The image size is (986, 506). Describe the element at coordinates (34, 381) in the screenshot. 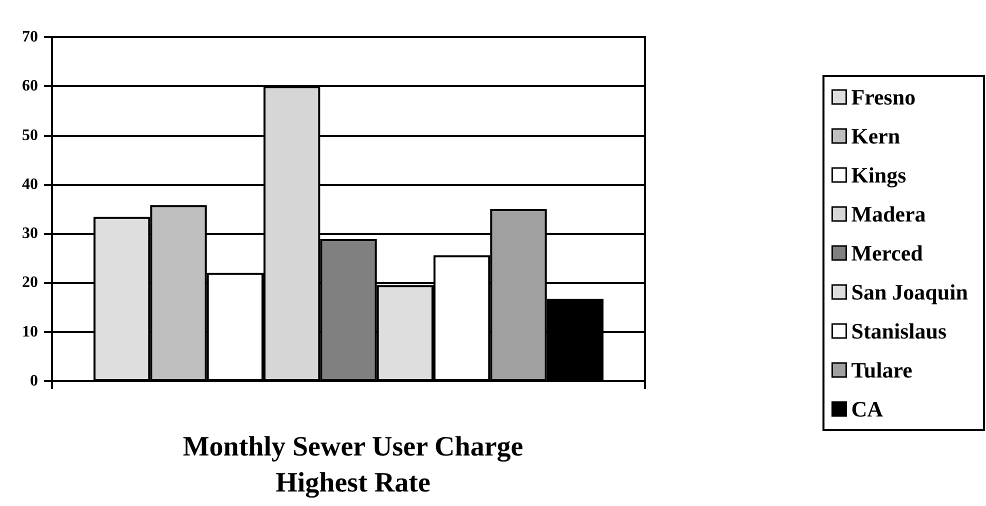

I see `y-tick-label: 0` at that location.